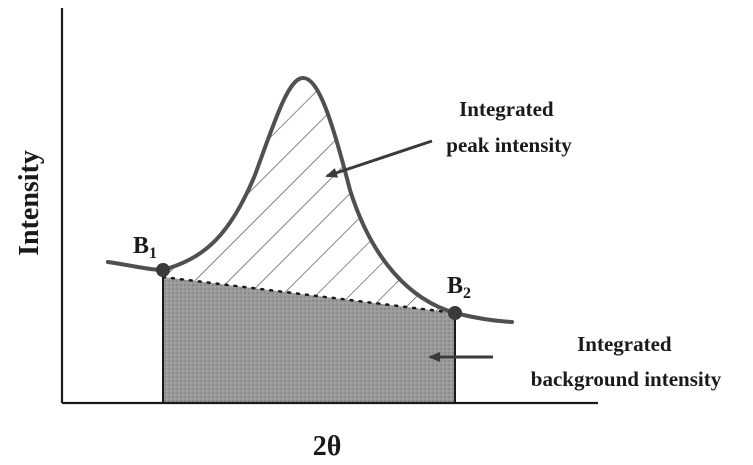 The height and width of the screenshot is (465, 753). I want to click on background-area, so click(309, 339).